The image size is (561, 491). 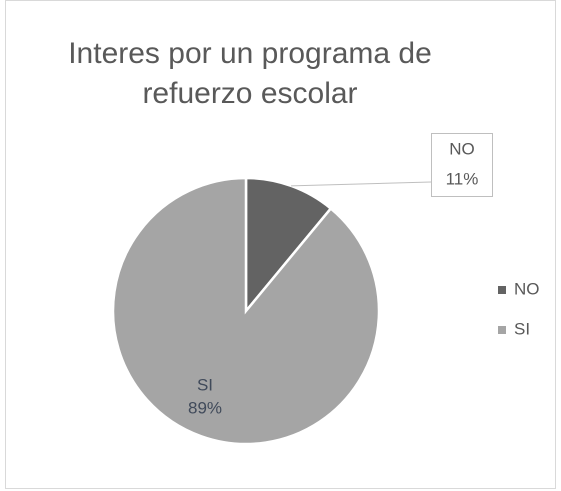 What do you see at coordinates (361, 184) in the screenshot?
I see `leader-line` at bounding box center [361, 184].